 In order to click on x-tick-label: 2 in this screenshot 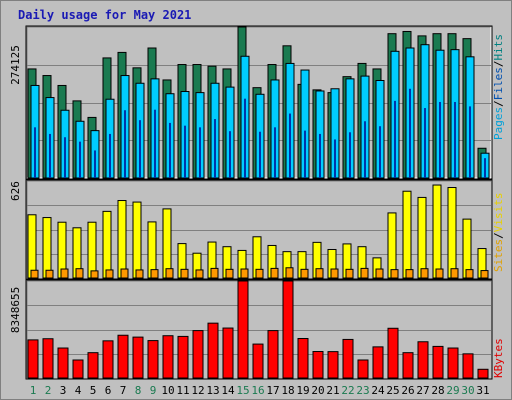, I will do `click(48, 390)`.